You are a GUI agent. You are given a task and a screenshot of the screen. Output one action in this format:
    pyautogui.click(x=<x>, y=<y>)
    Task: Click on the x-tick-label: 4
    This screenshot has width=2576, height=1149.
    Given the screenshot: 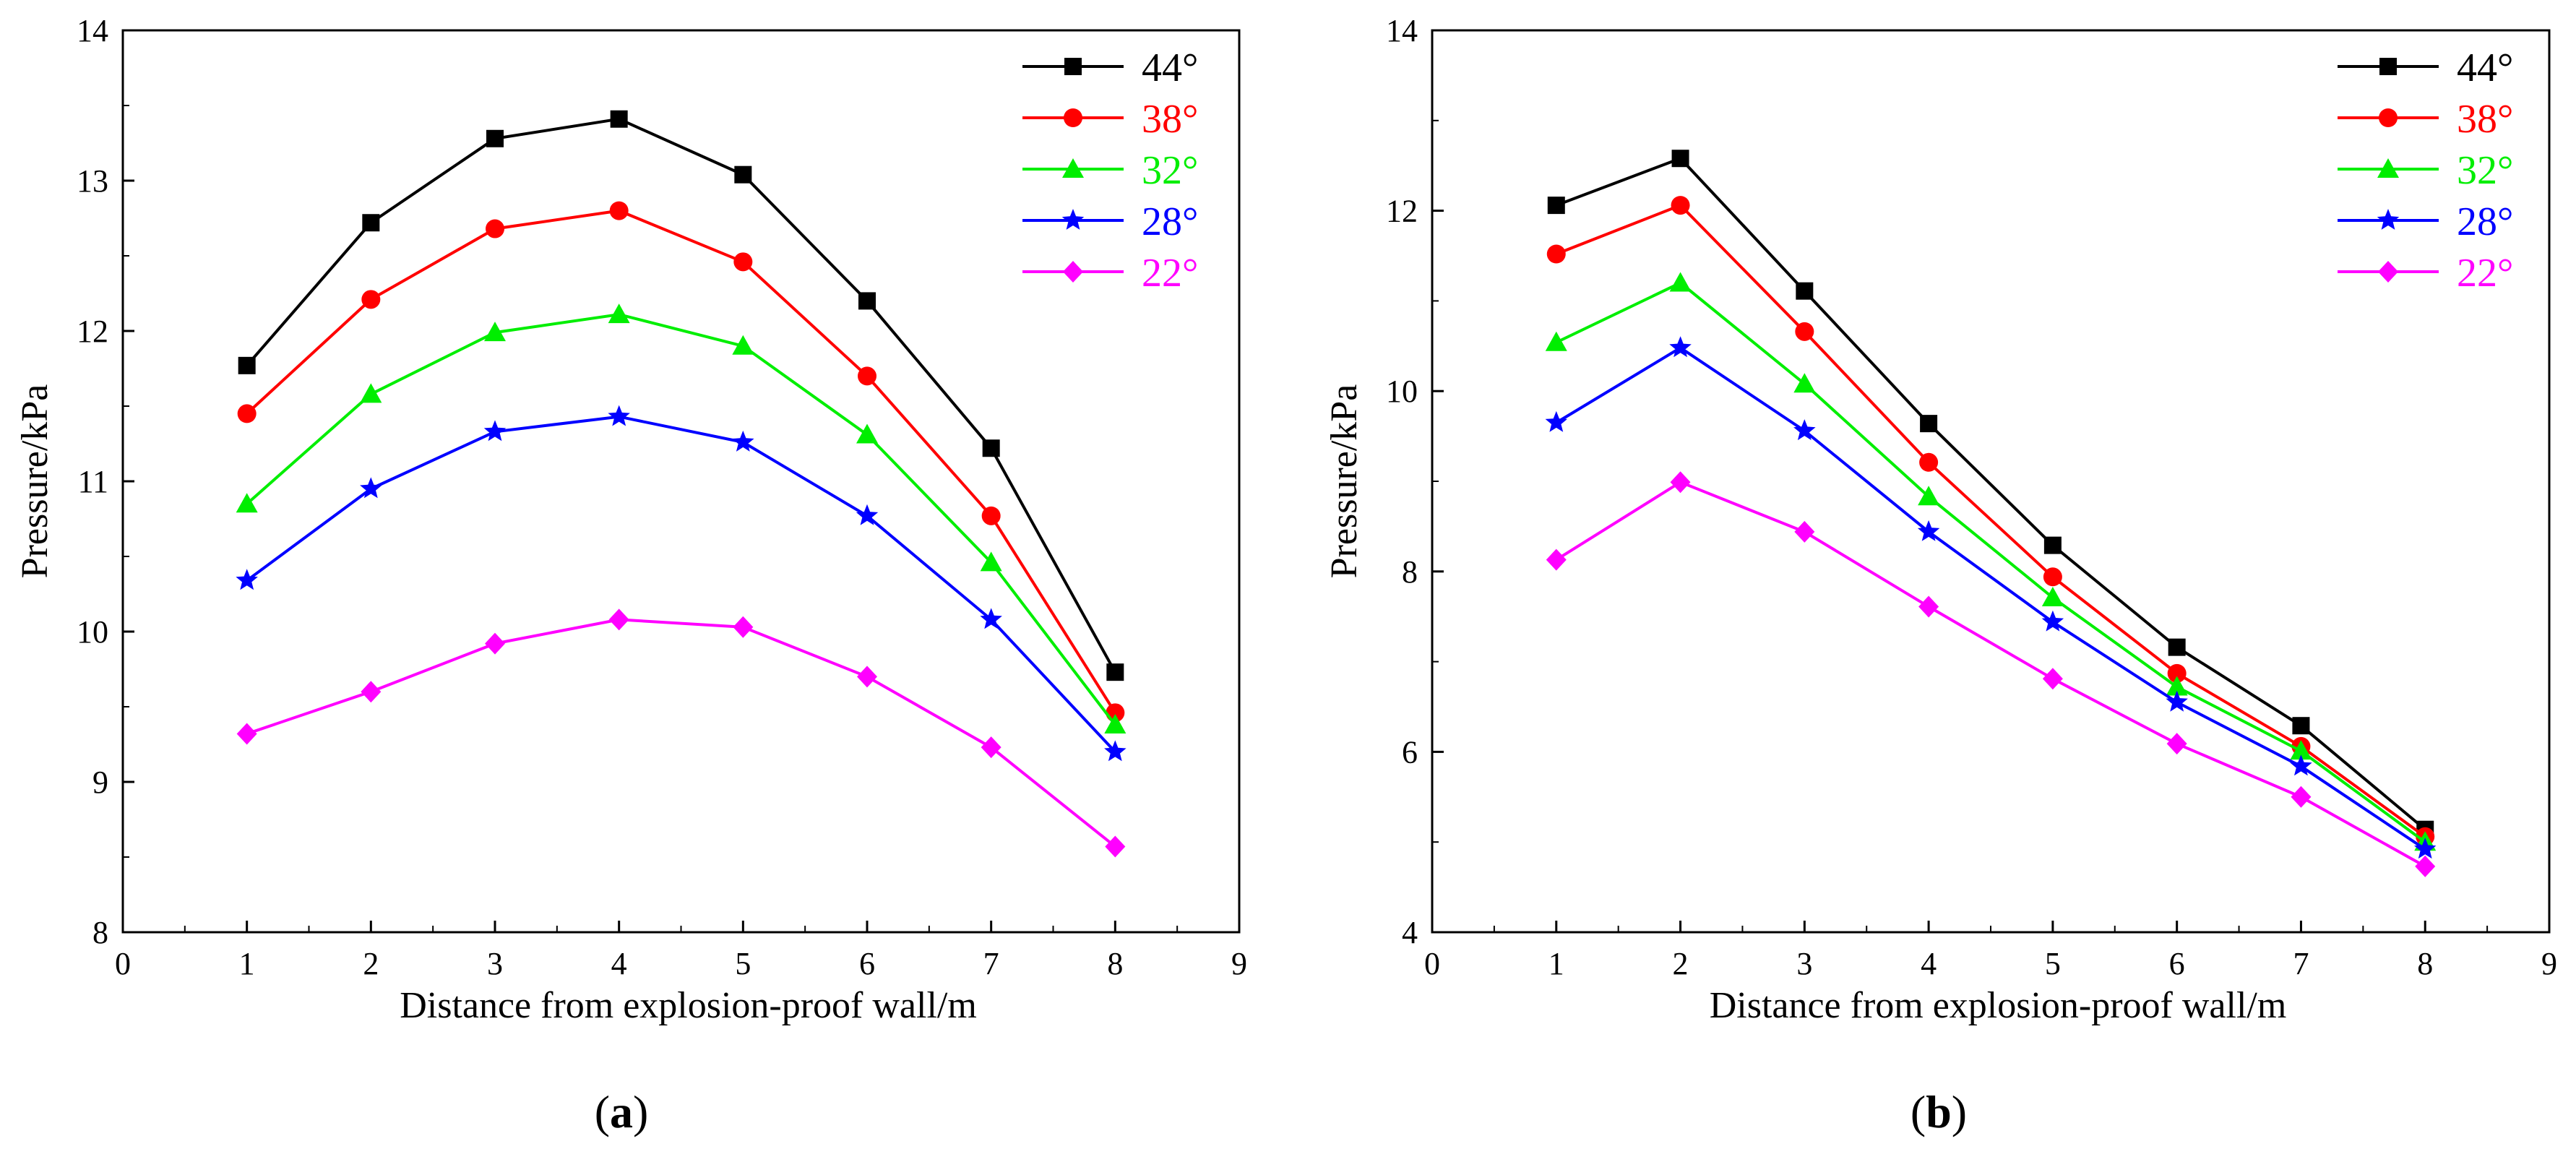 What is the action you would take?
    pyautogui.click(x=619, y=963)
    